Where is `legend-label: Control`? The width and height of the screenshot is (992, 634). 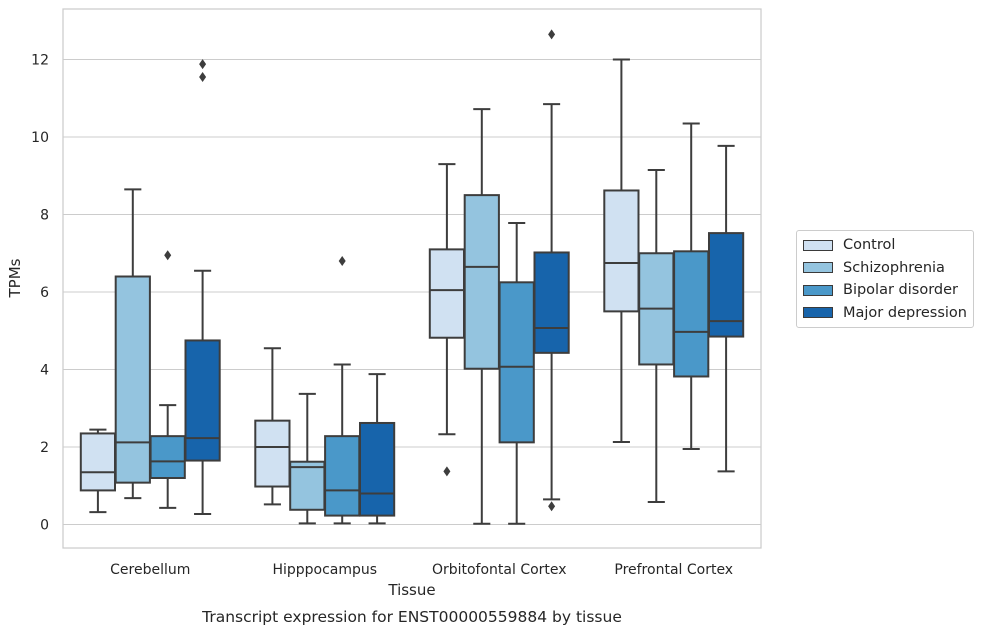
legend-label: Control is located at coordinates (869, 245).